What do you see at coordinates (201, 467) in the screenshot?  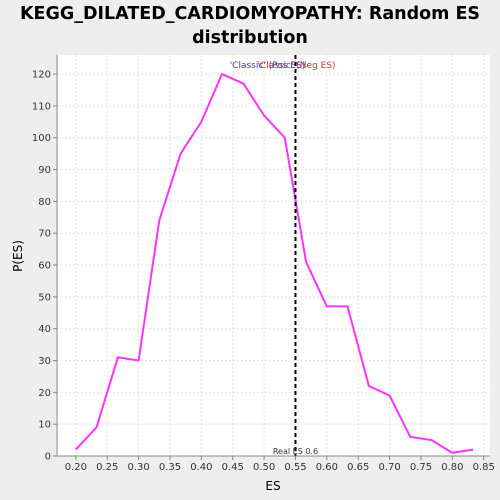 I see `x-tick-label: 0.40` at bounding box center [201, 467].